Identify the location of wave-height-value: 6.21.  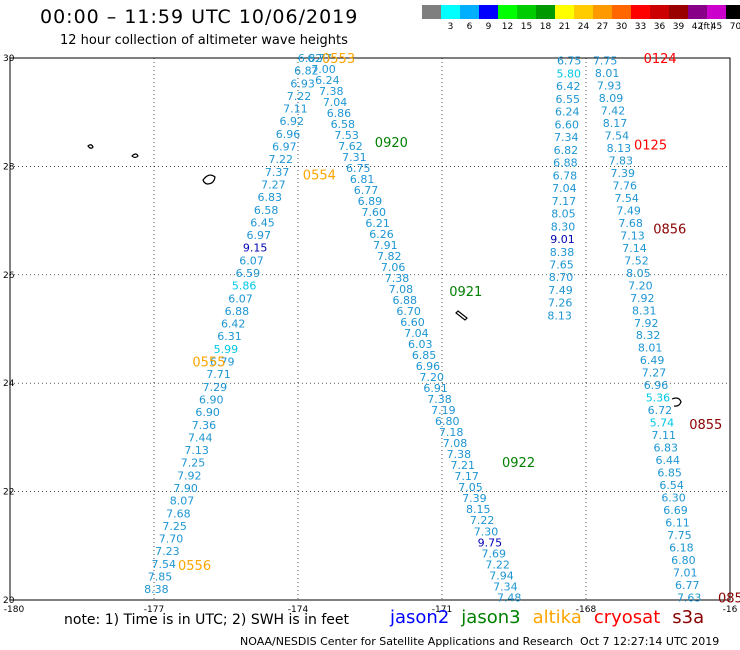
(377, 223).